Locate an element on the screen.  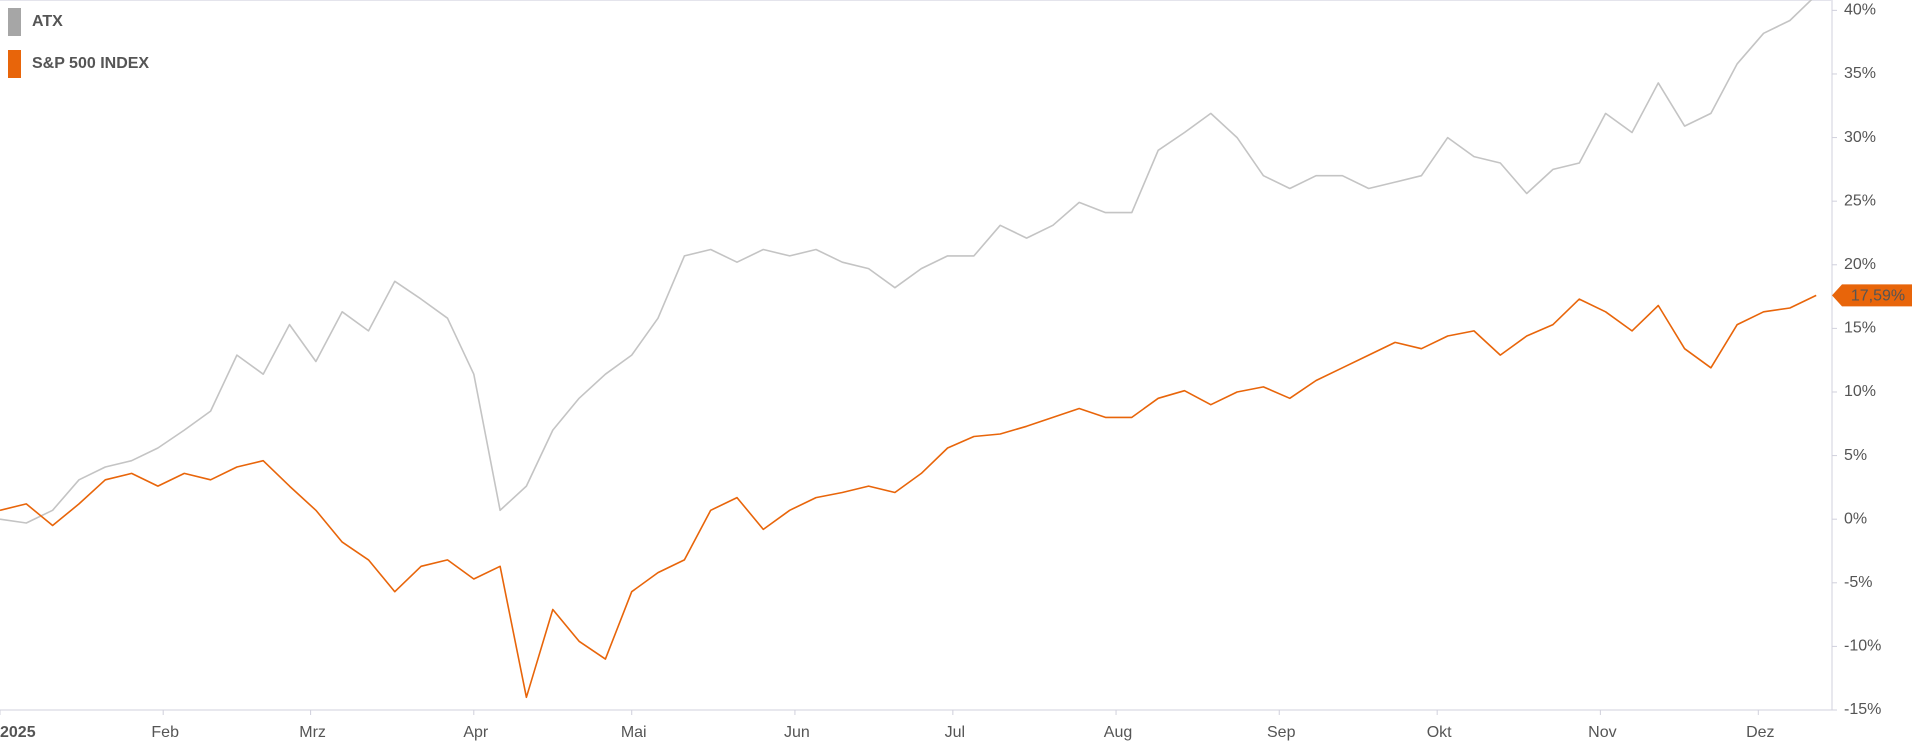
x-tick-label: Nov is located at coordinates (1602, 732).